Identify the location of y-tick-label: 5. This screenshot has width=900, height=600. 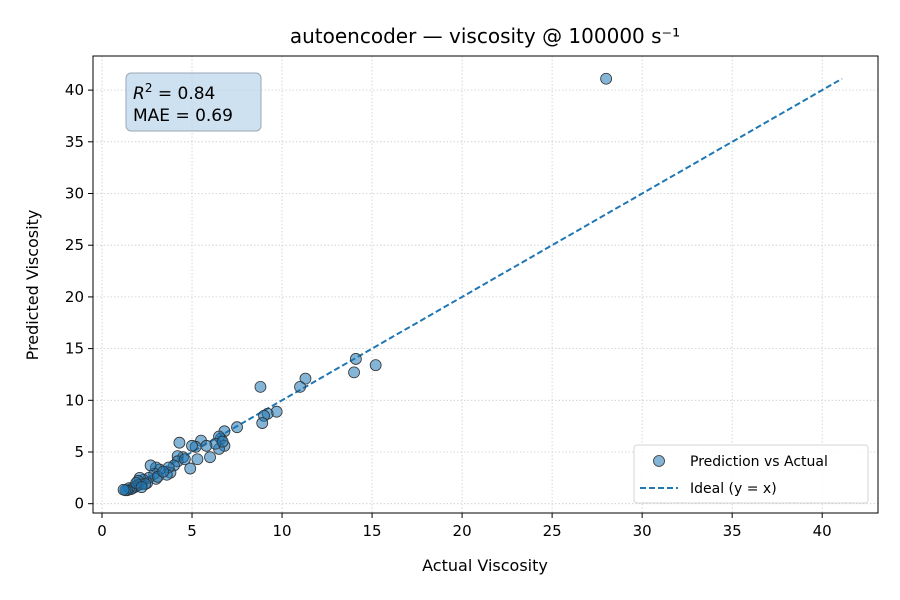
(79, 452).